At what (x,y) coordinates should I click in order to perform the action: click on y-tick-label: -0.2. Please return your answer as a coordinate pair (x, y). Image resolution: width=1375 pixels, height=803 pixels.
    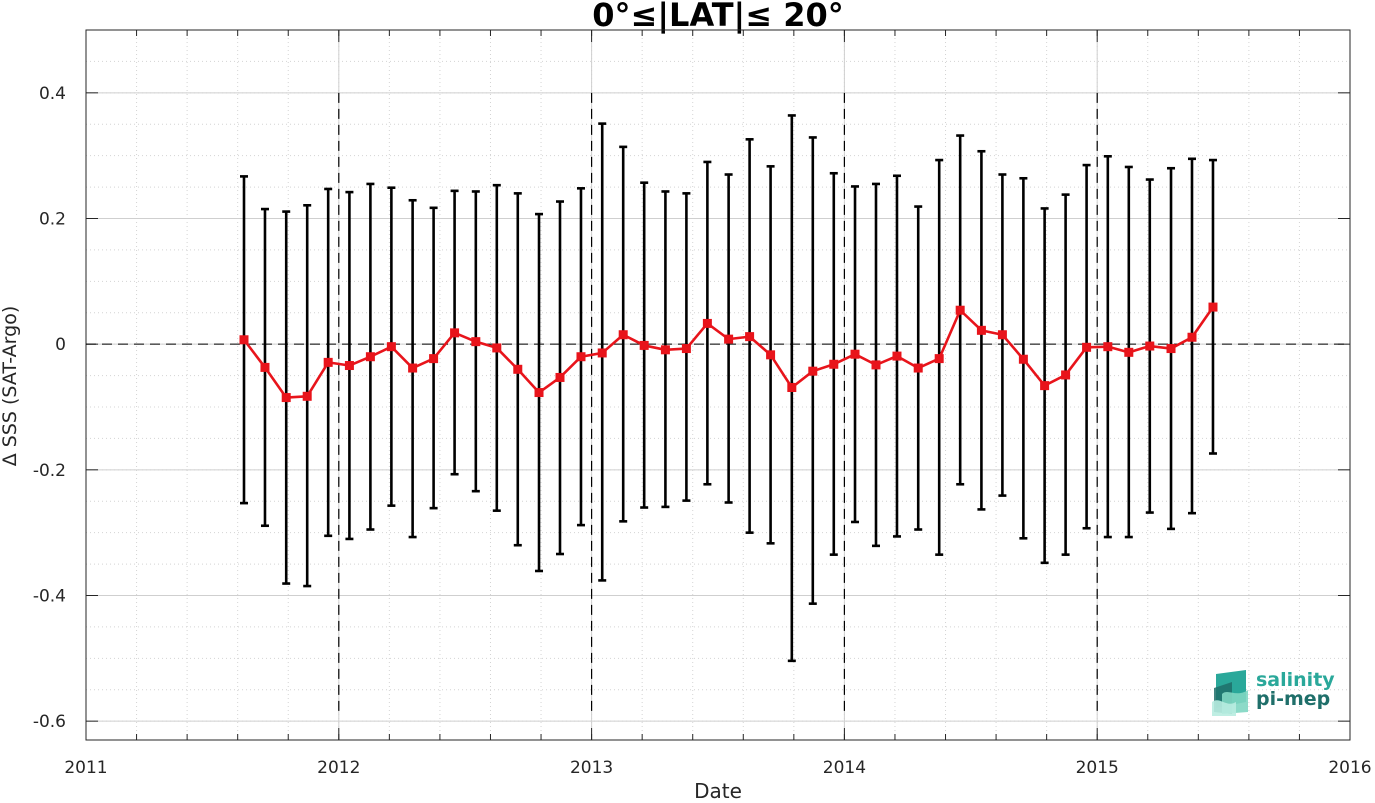
    Looking at the image, I should click on (49, 471).